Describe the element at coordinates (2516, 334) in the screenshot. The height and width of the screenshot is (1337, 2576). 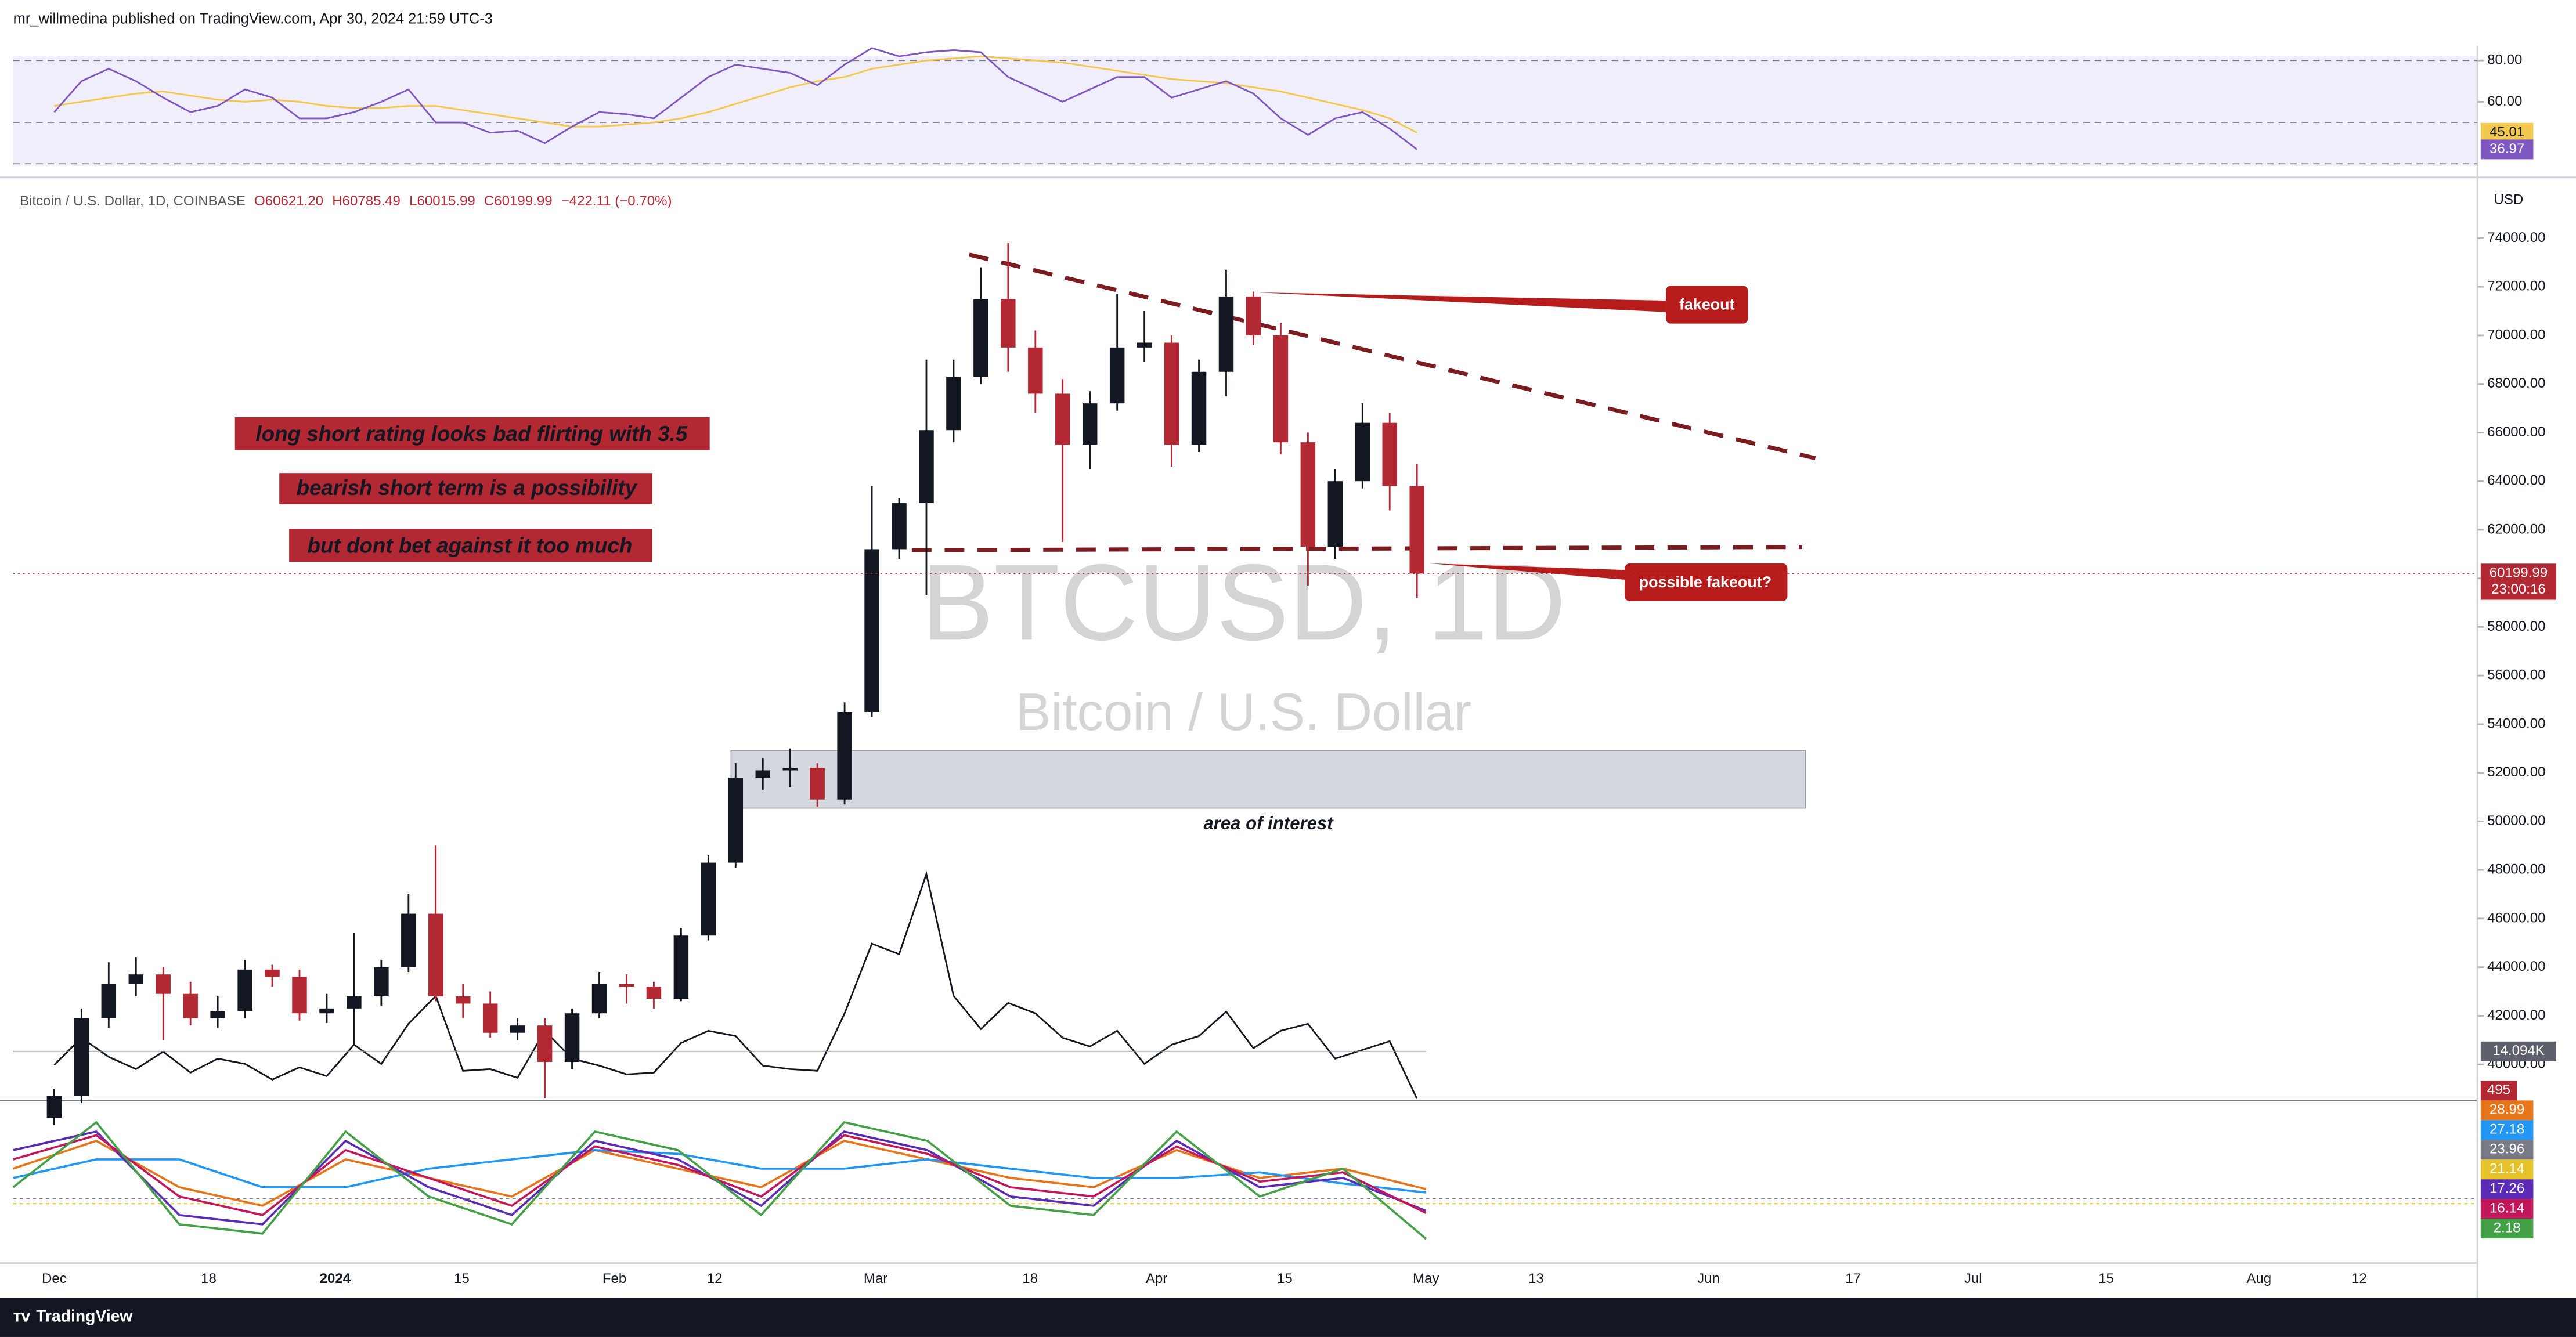
I see `y-tick-label: 70000.00` at that location.